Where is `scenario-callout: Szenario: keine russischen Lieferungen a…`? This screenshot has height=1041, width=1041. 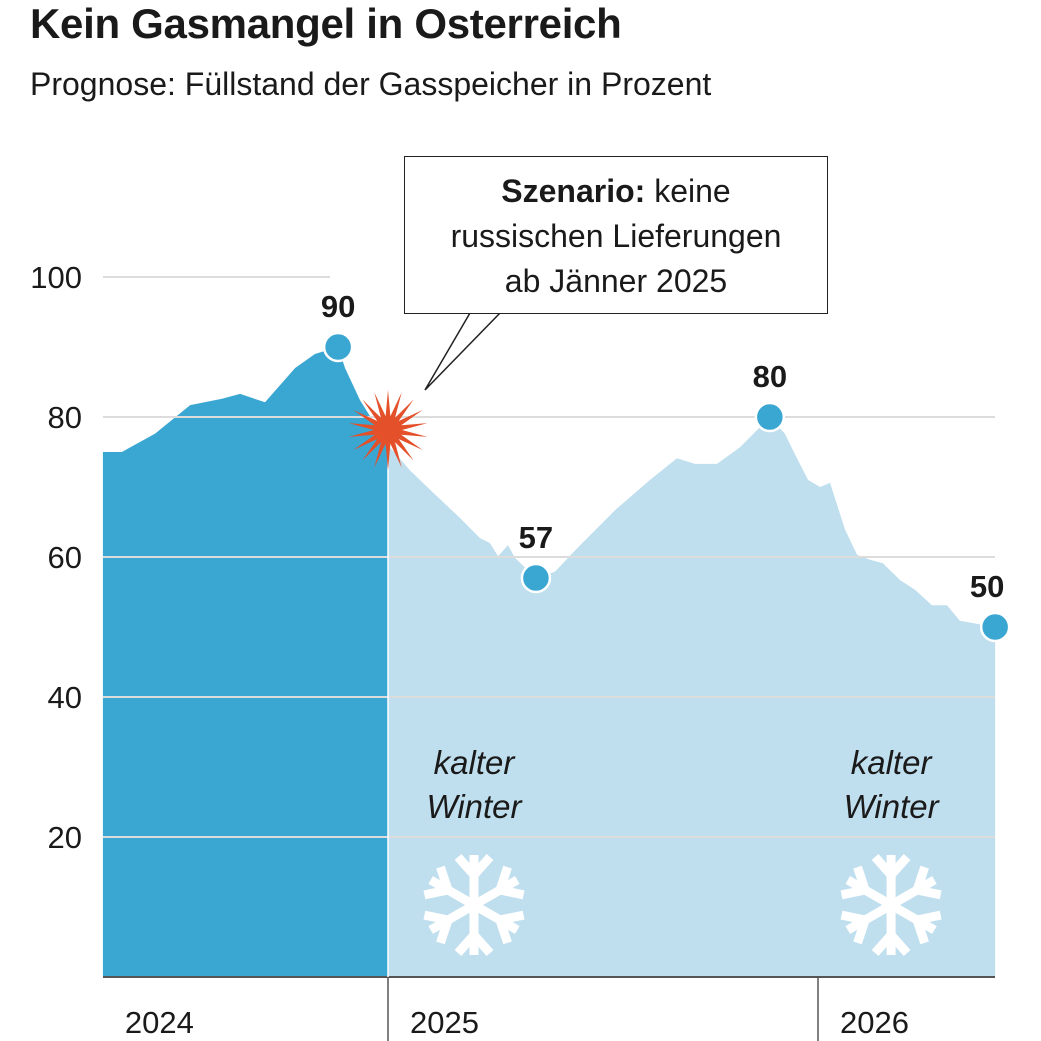 scenario-callout: Szenario: keine russischen Lieferungen a… is located at coordinates (616, 235).